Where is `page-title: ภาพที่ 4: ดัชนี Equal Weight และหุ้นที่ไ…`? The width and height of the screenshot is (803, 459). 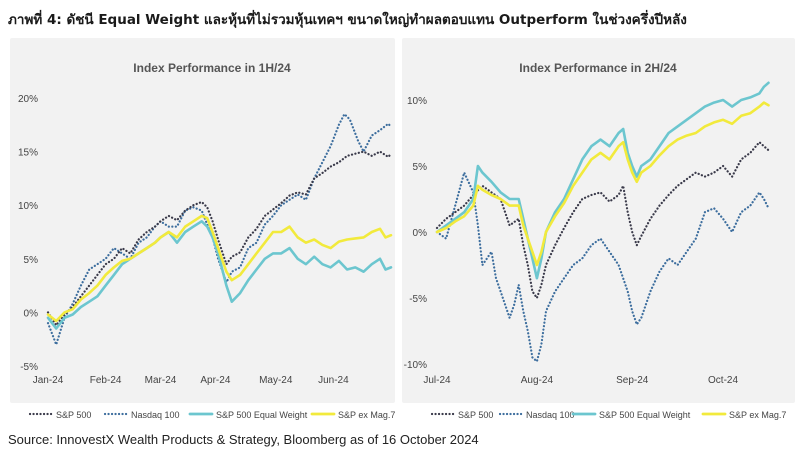 page-title: ภาพที่ 4: ดัชนี Equal Weight และหุ้นที่ไ… is located at coordinates (347, 20).